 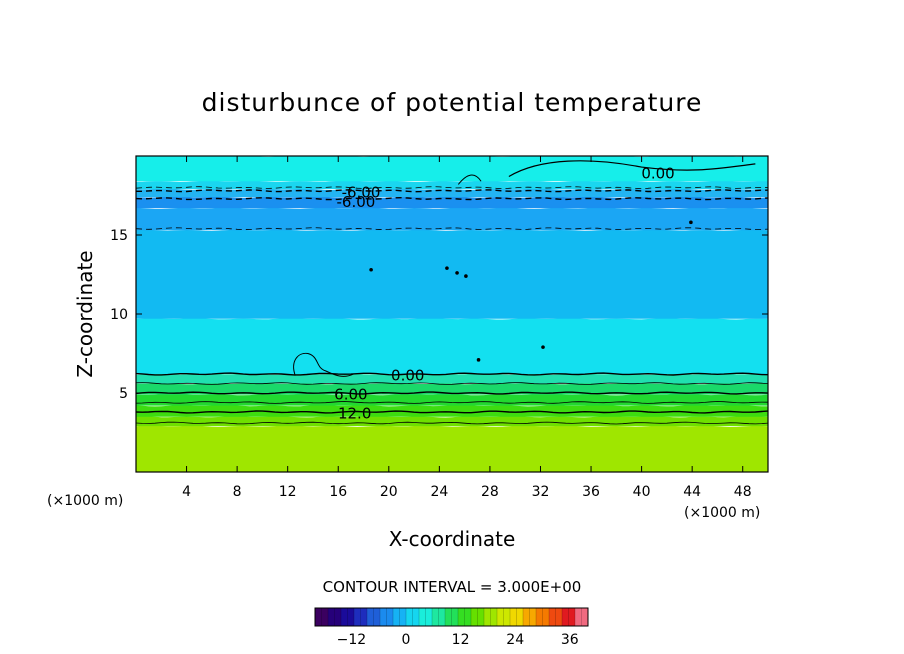 I want to click on x-tick-label: 4, so click(x=186, y=492).